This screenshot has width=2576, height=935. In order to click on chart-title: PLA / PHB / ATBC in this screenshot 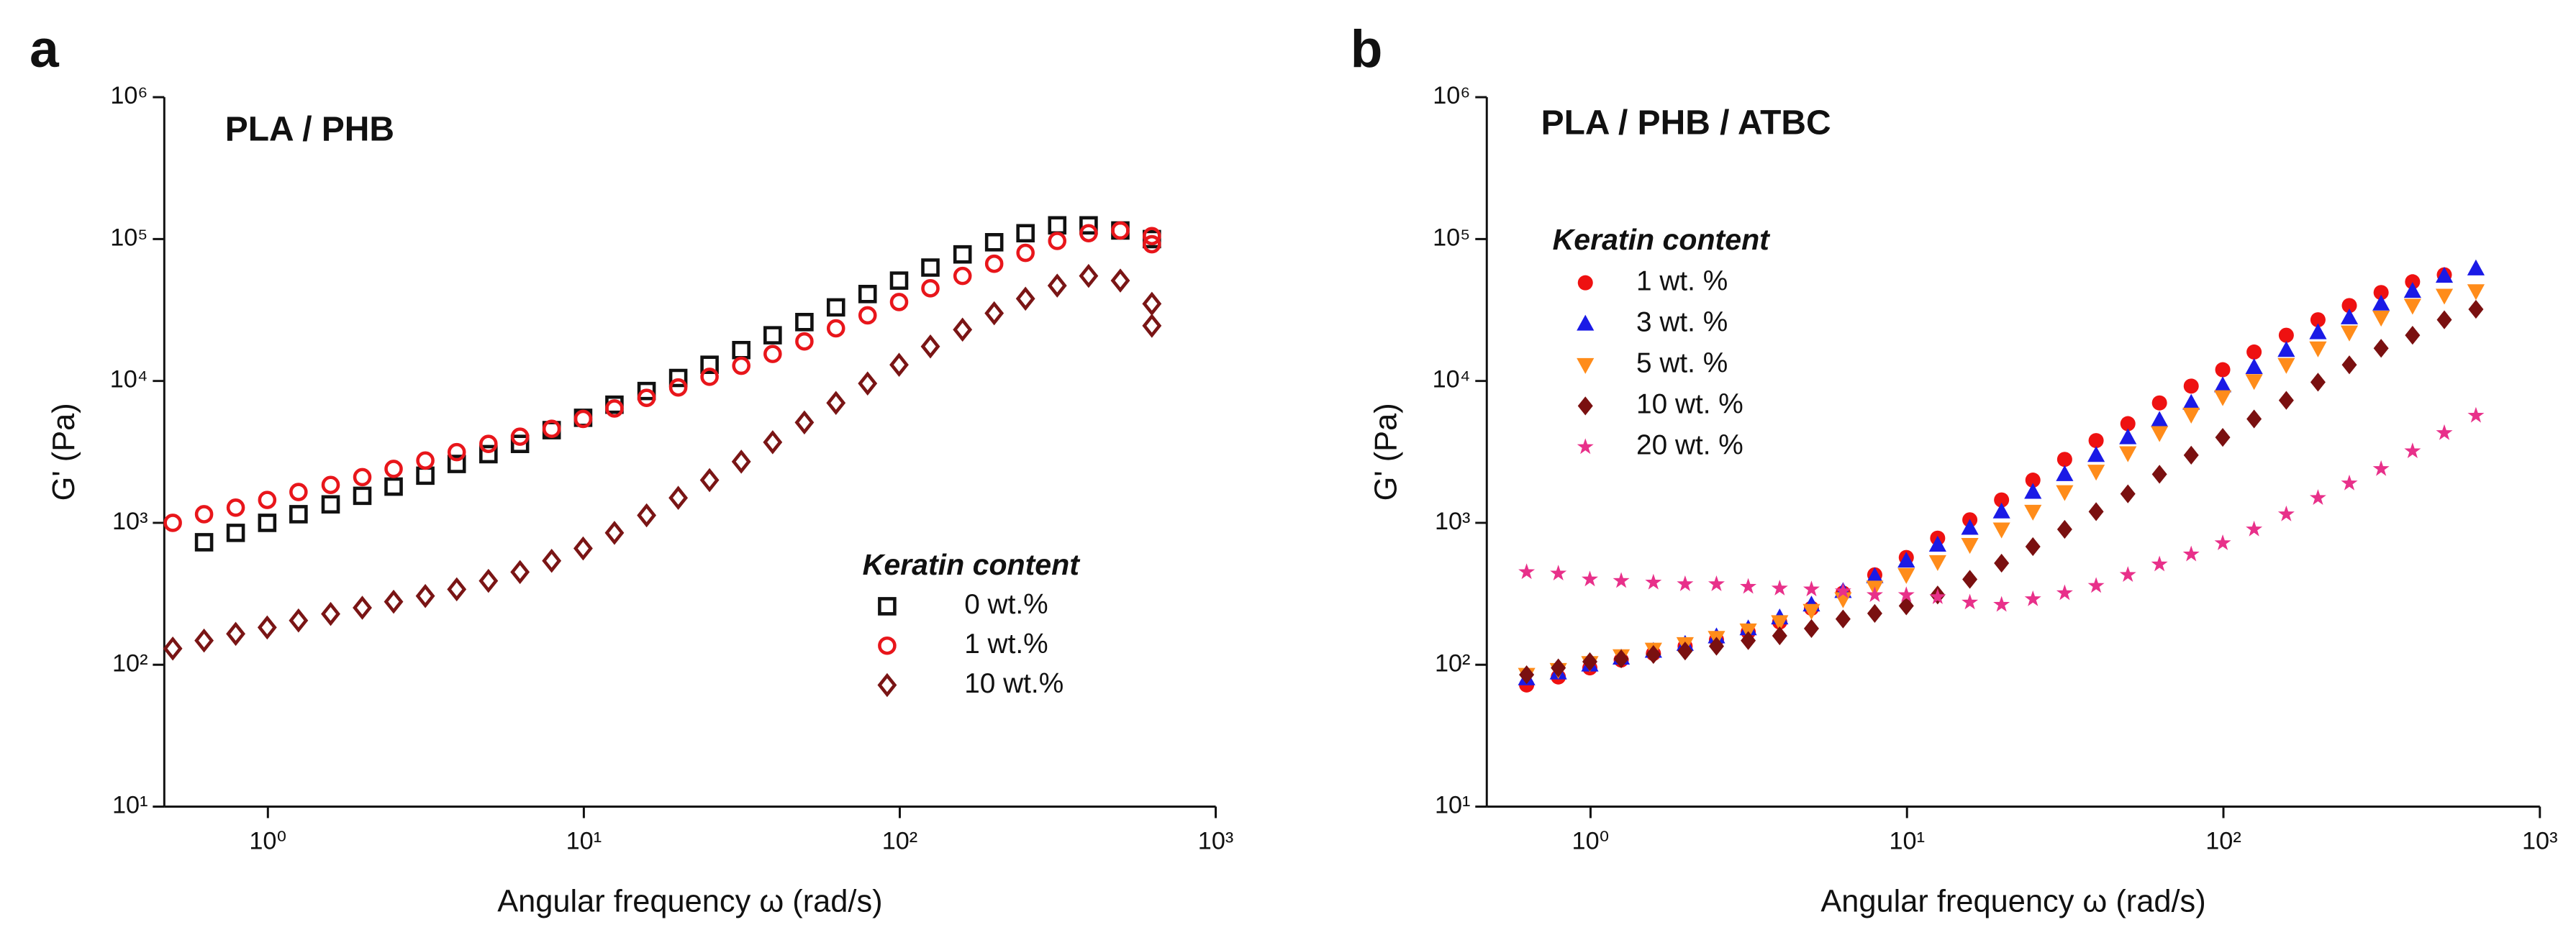, I will do `click(1686, 123)`.